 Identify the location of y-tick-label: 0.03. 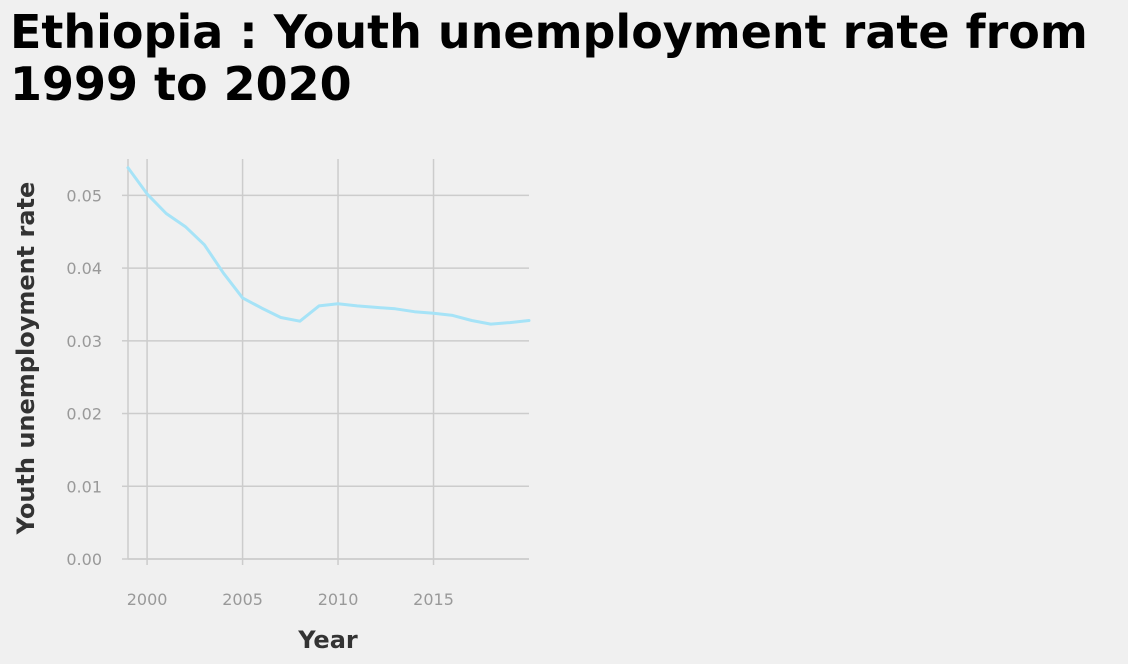
(84, 341).